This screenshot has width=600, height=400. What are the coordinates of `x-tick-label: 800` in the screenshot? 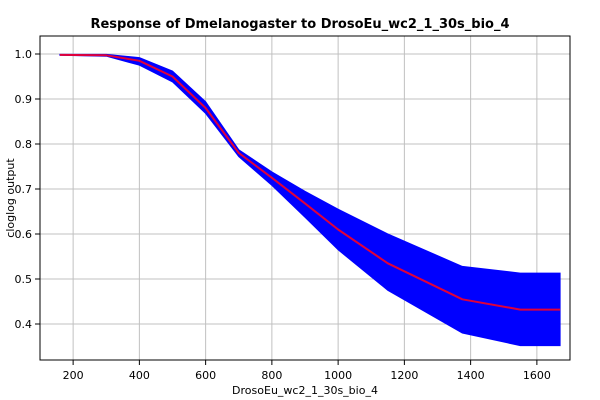 It's located at (271, 375).